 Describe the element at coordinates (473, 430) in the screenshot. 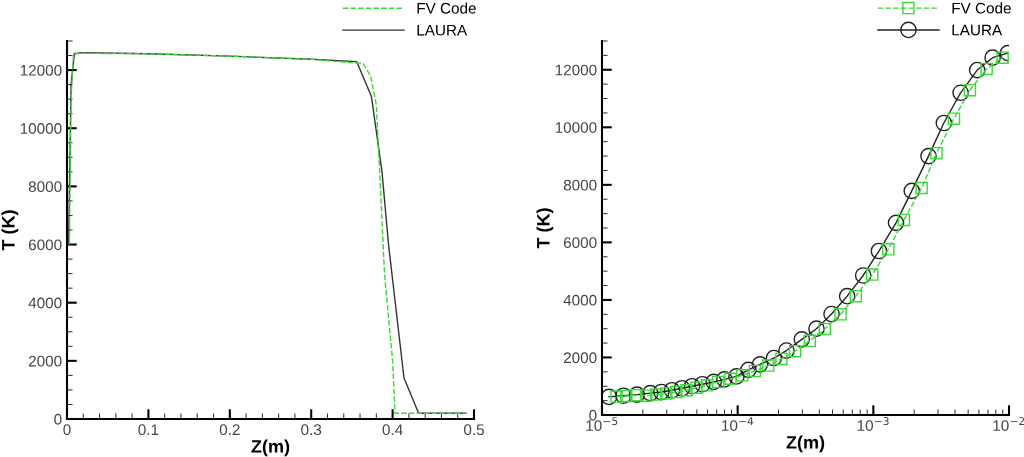

I see `x-tick-label: 0.5` at that location.